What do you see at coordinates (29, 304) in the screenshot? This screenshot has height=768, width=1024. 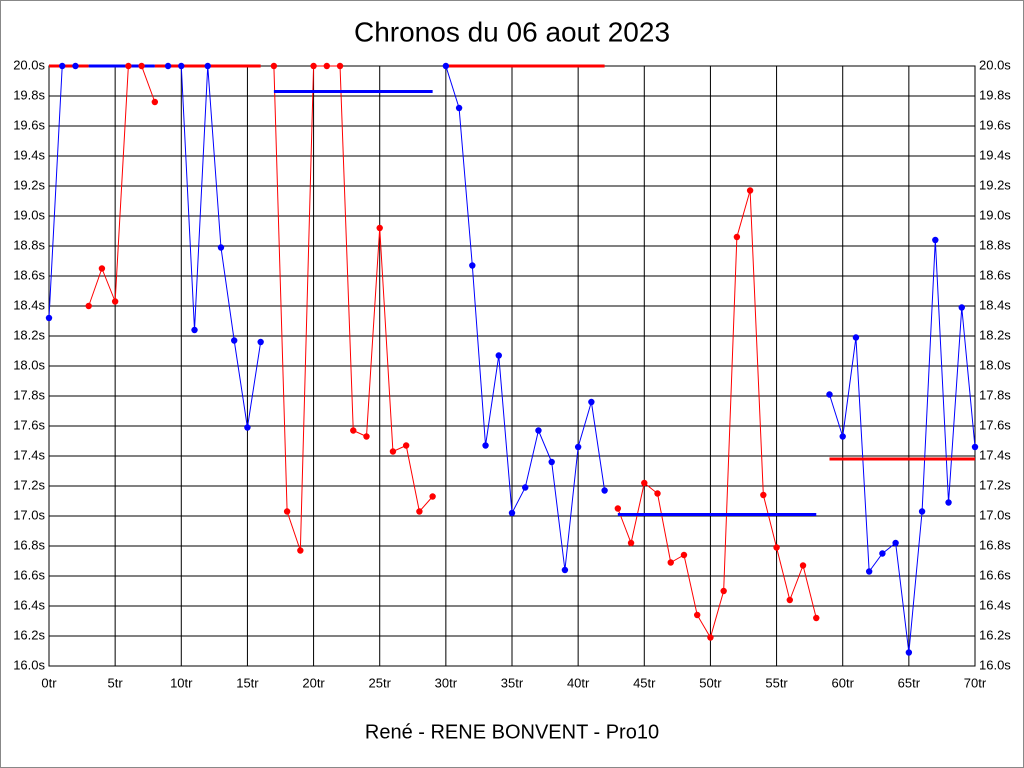 I see `y-tick-label: 18.4s` at bounding box center [29, 304].